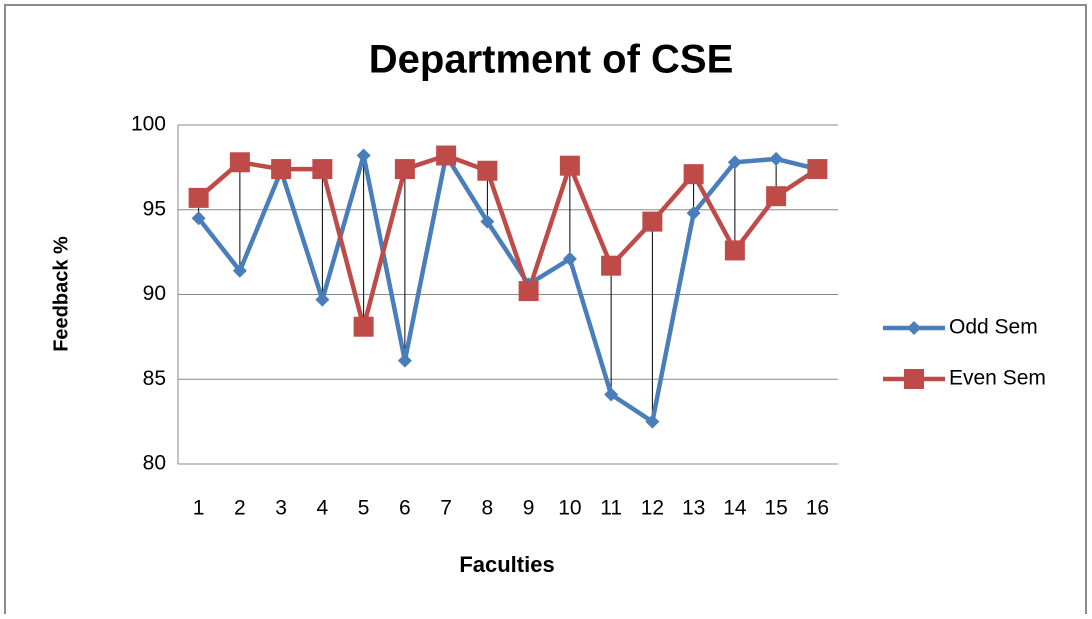 Image resolution: width=1092 pixels, height=619 pixels. I want to click on x-tick-label: 5, so click(364, 508).